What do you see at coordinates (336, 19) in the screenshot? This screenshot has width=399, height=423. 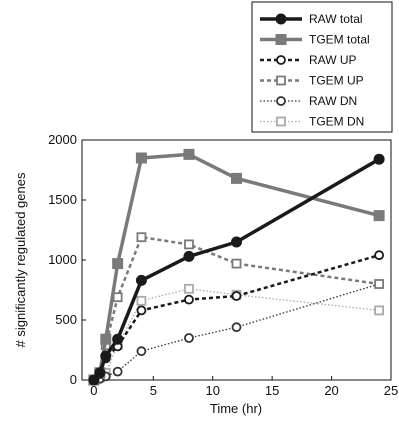 I see `legend-label: RAW total` at bounding box center [336, 19].